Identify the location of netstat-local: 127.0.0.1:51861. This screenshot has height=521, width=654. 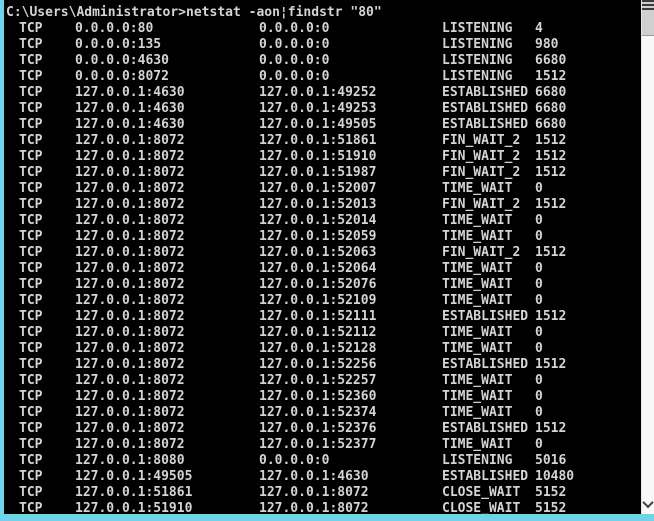
(134, 492).